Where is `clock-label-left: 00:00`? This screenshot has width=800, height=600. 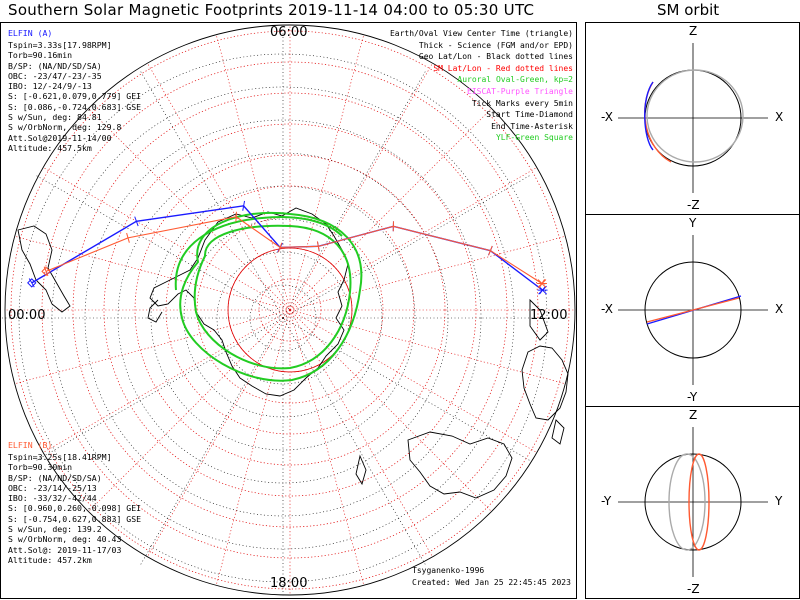
clock-label-left: 00:00 is located at coordinates (27, 315).